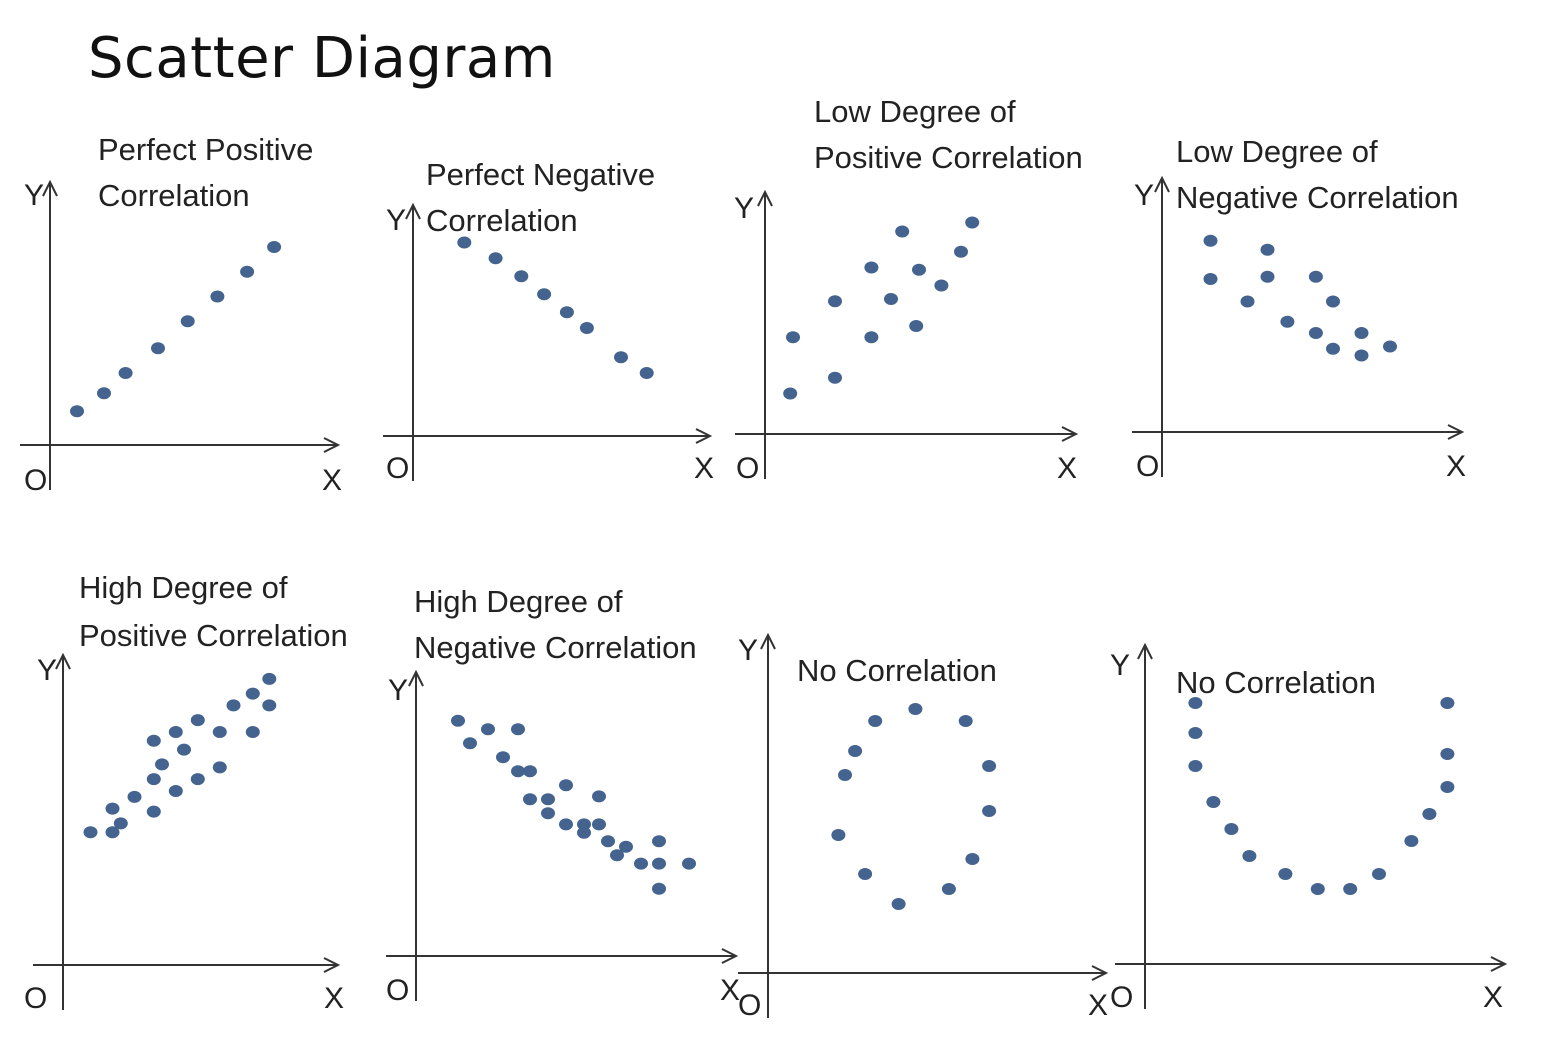 This screenshot has width=1548, height=1042. Describe the element at coordinates (948, 157) in the screenshot. I see `panel-title-line: Positive Correlation` at that location.